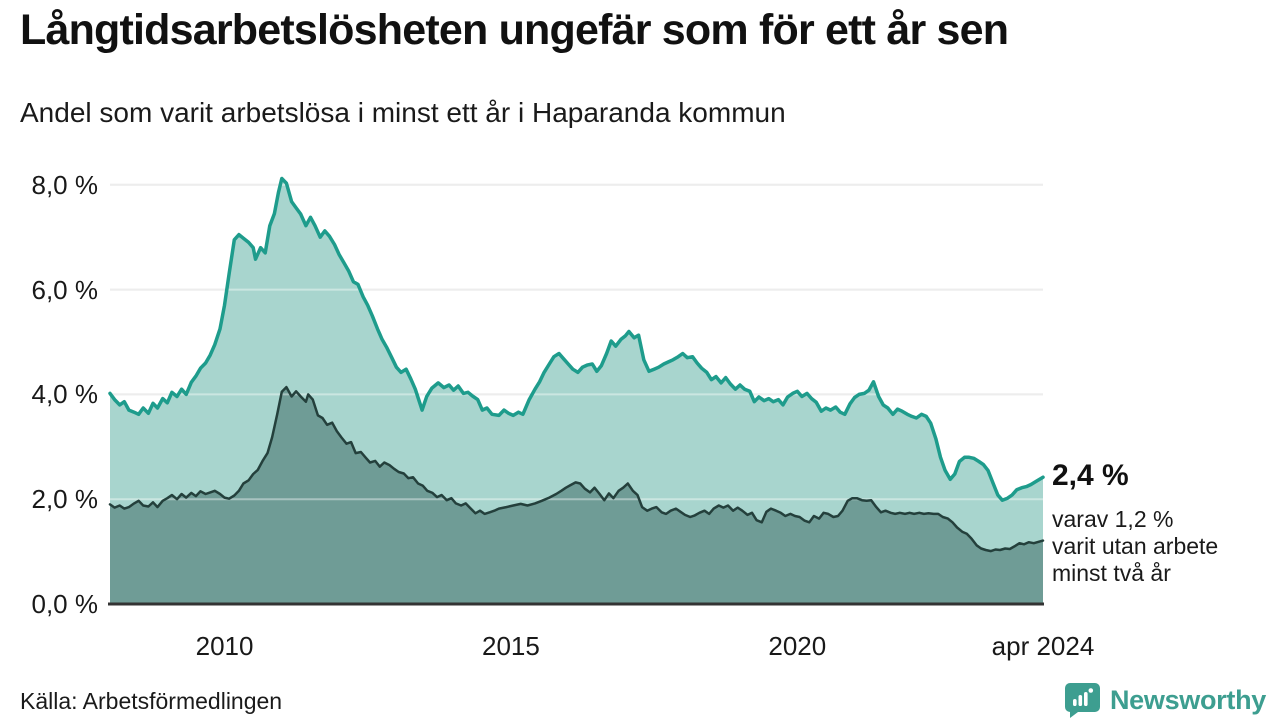 The width and height of the screenshot is (1280, 720). What do you see at coordinates (65, 289) in the screenshot?
I see `y-tick-label: 6,0 %` at bounding box center [65, 289].